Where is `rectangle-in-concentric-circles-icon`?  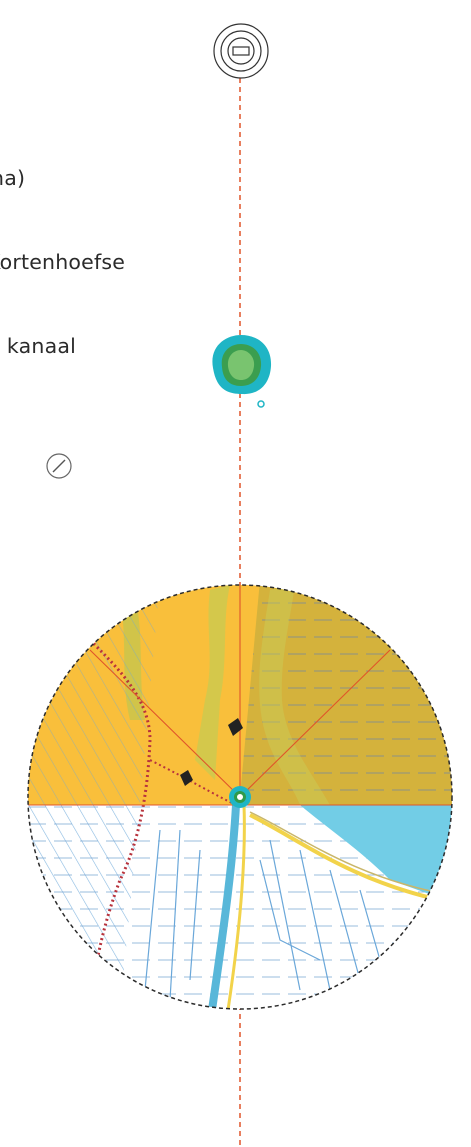
rectangle-in-concentric-circles-icon is located at coordinates (241, 51).